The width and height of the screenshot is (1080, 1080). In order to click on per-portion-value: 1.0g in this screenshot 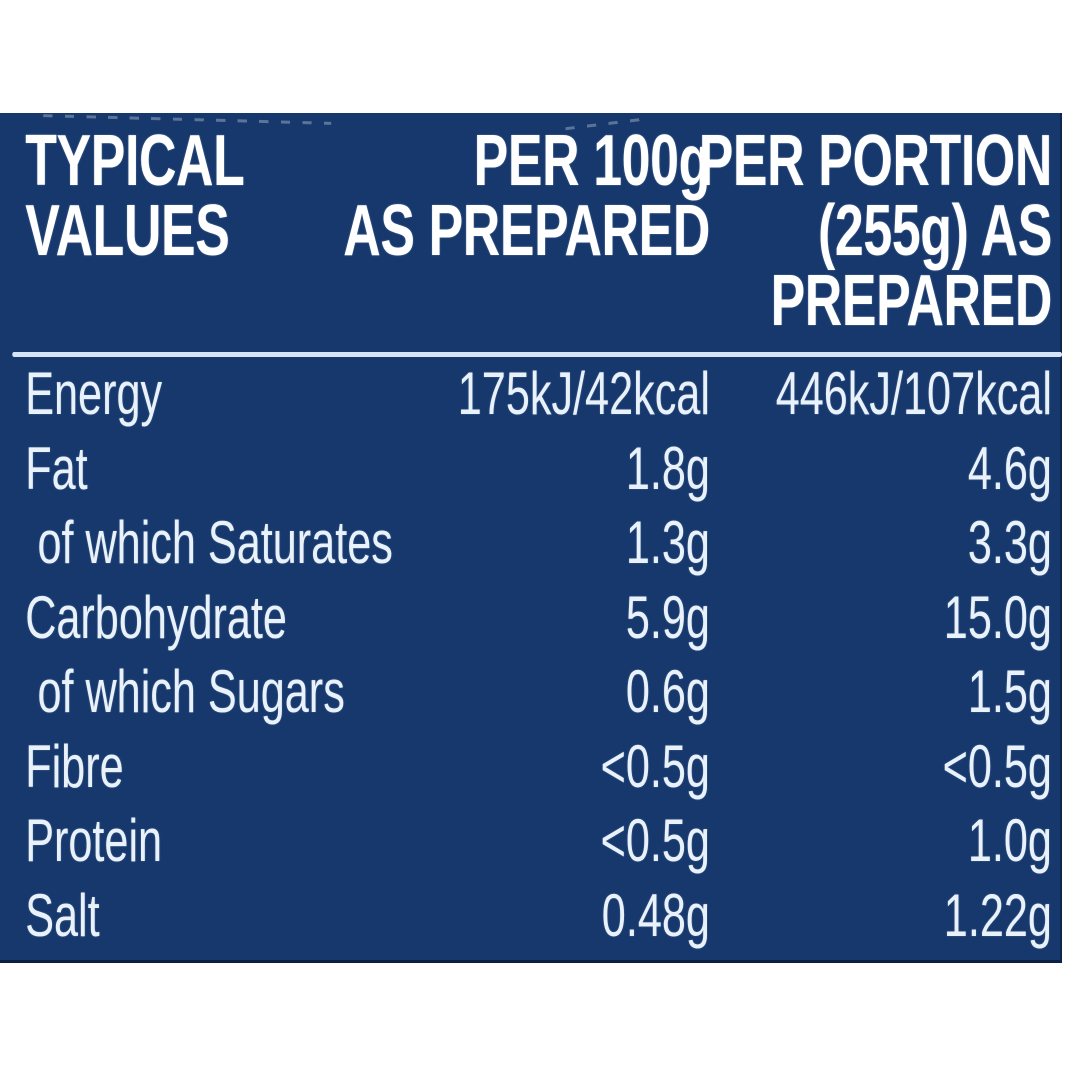, I will do `click(1009, 840)`.